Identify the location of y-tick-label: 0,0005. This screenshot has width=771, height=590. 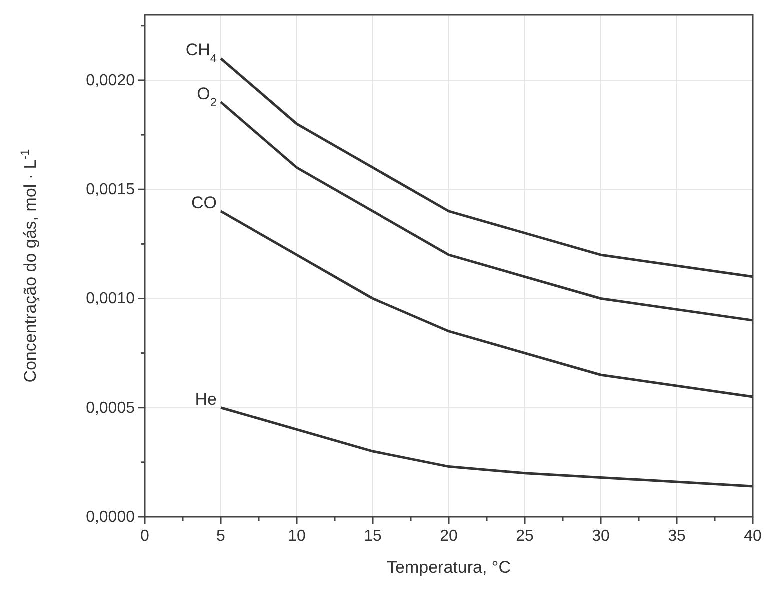
(111, 408).